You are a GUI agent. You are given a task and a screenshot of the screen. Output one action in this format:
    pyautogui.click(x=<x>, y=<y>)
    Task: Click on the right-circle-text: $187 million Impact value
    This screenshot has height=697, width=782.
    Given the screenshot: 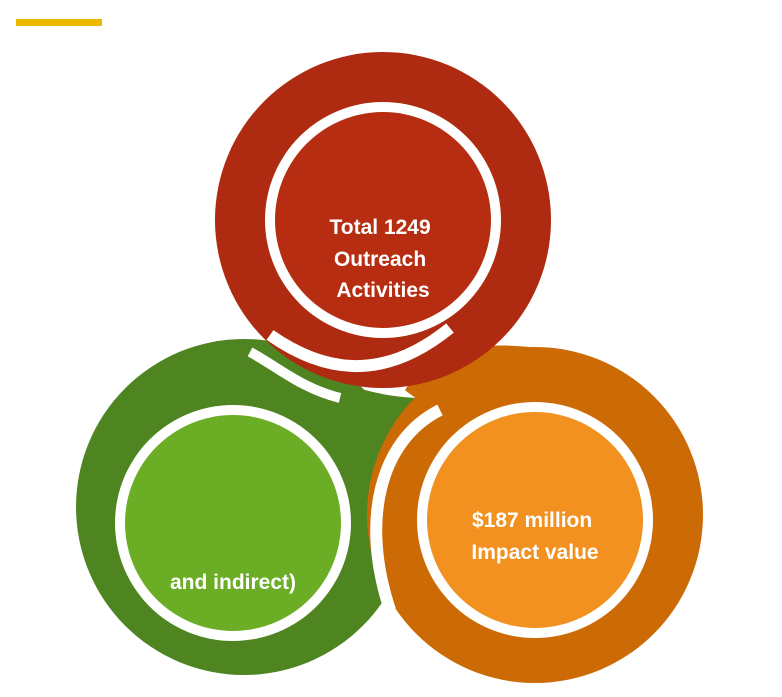 What is the action you would take?
    pyautogui.click(x=534, y=536)
    